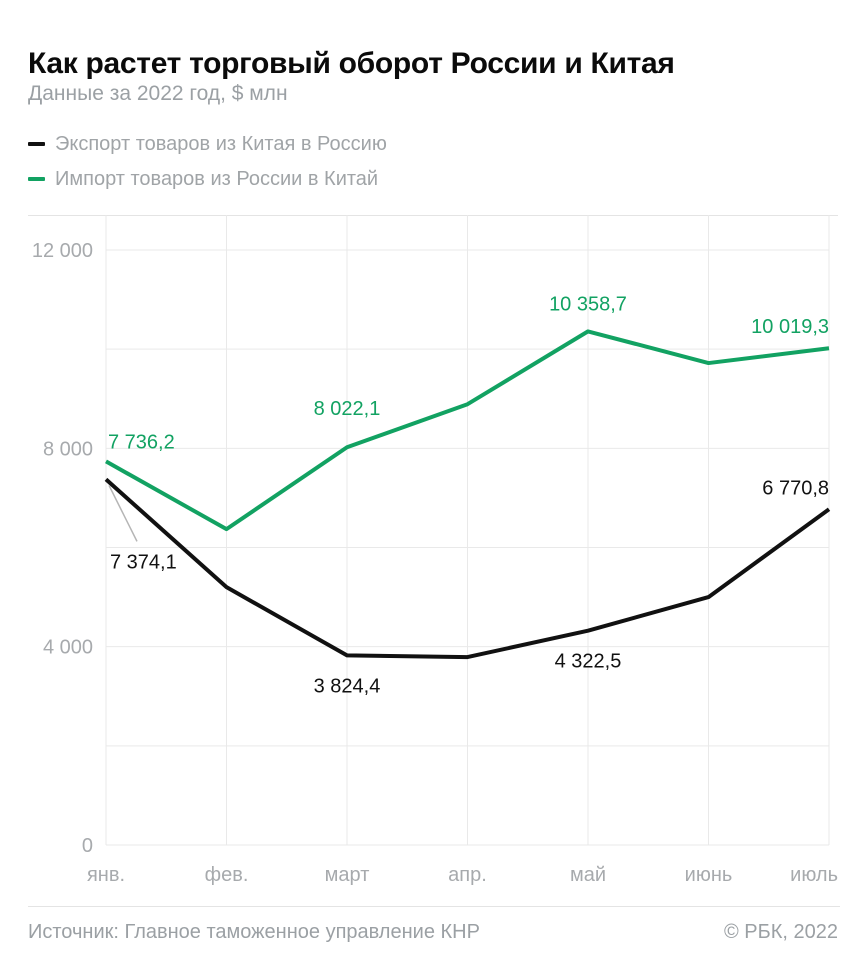  What do you see at coordinates (221, 143) in the screenshot?
I see `legend-item-label: Экспорт товаров из Китая в Россию` at bounding box center [221, 143].